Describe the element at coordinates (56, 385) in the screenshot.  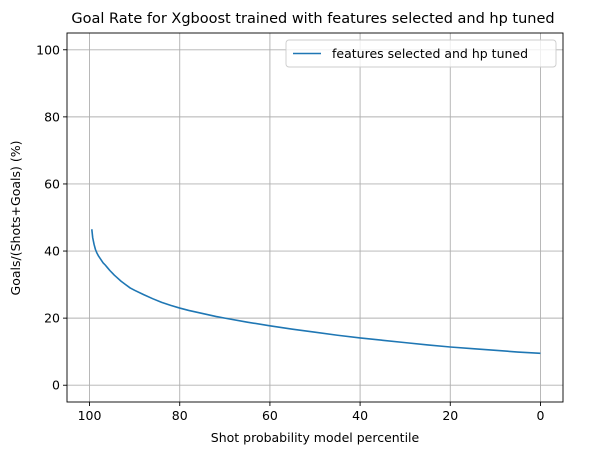
I see `y-tick-label: 0` at that location.